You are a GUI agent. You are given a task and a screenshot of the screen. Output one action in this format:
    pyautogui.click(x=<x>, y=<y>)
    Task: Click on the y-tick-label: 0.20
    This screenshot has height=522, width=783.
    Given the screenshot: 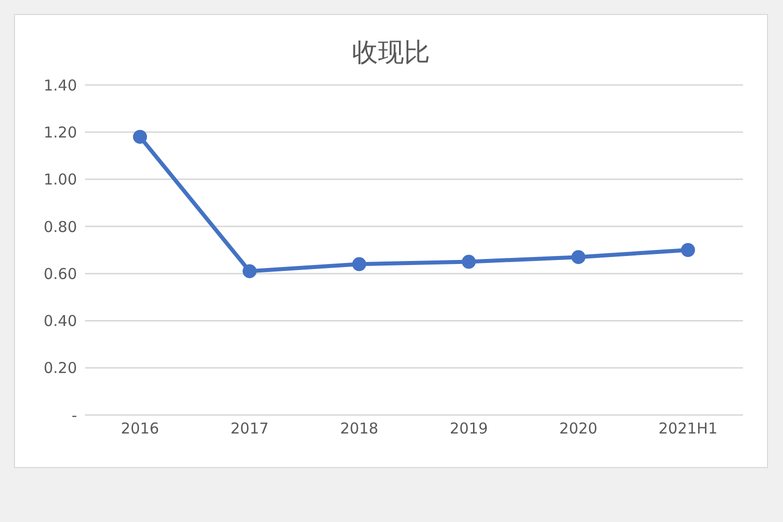 What is the action you would take?
    pyautogui.click(x=60, y=368)
    